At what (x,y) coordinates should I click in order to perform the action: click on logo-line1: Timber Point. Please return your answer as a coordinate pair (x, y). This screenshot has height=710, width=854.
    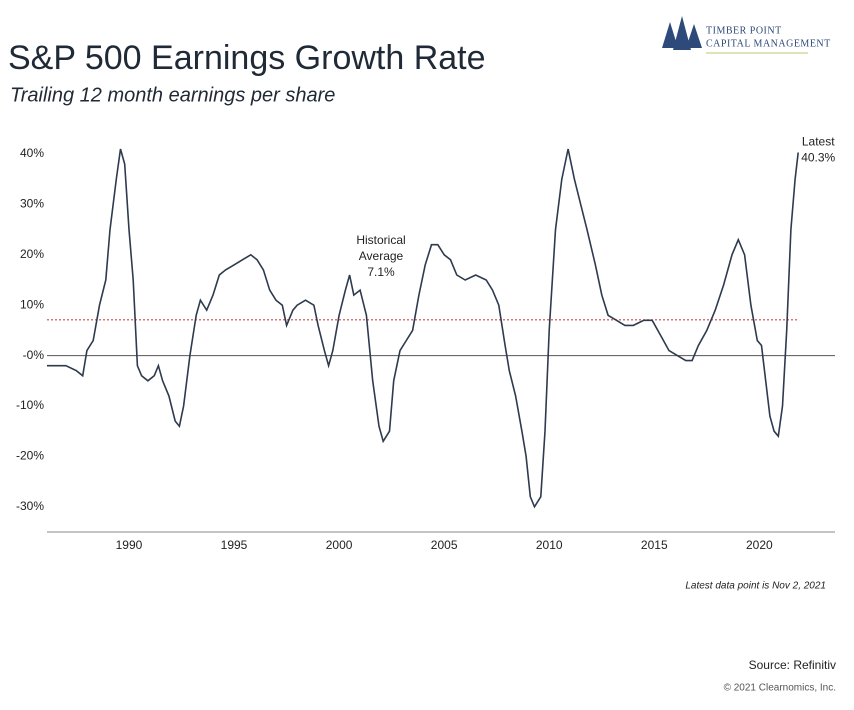
    Looking at the image, I should click on (744, 30).